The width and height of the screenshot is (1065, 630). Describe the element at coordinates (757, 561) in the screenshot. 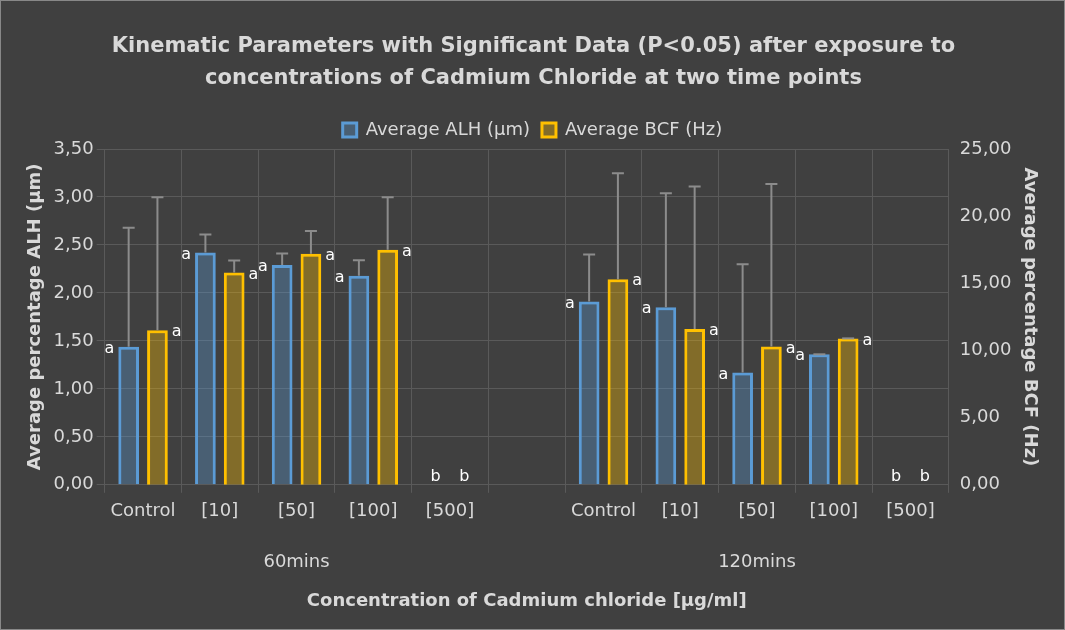

I see `text: 120mins` at that location.